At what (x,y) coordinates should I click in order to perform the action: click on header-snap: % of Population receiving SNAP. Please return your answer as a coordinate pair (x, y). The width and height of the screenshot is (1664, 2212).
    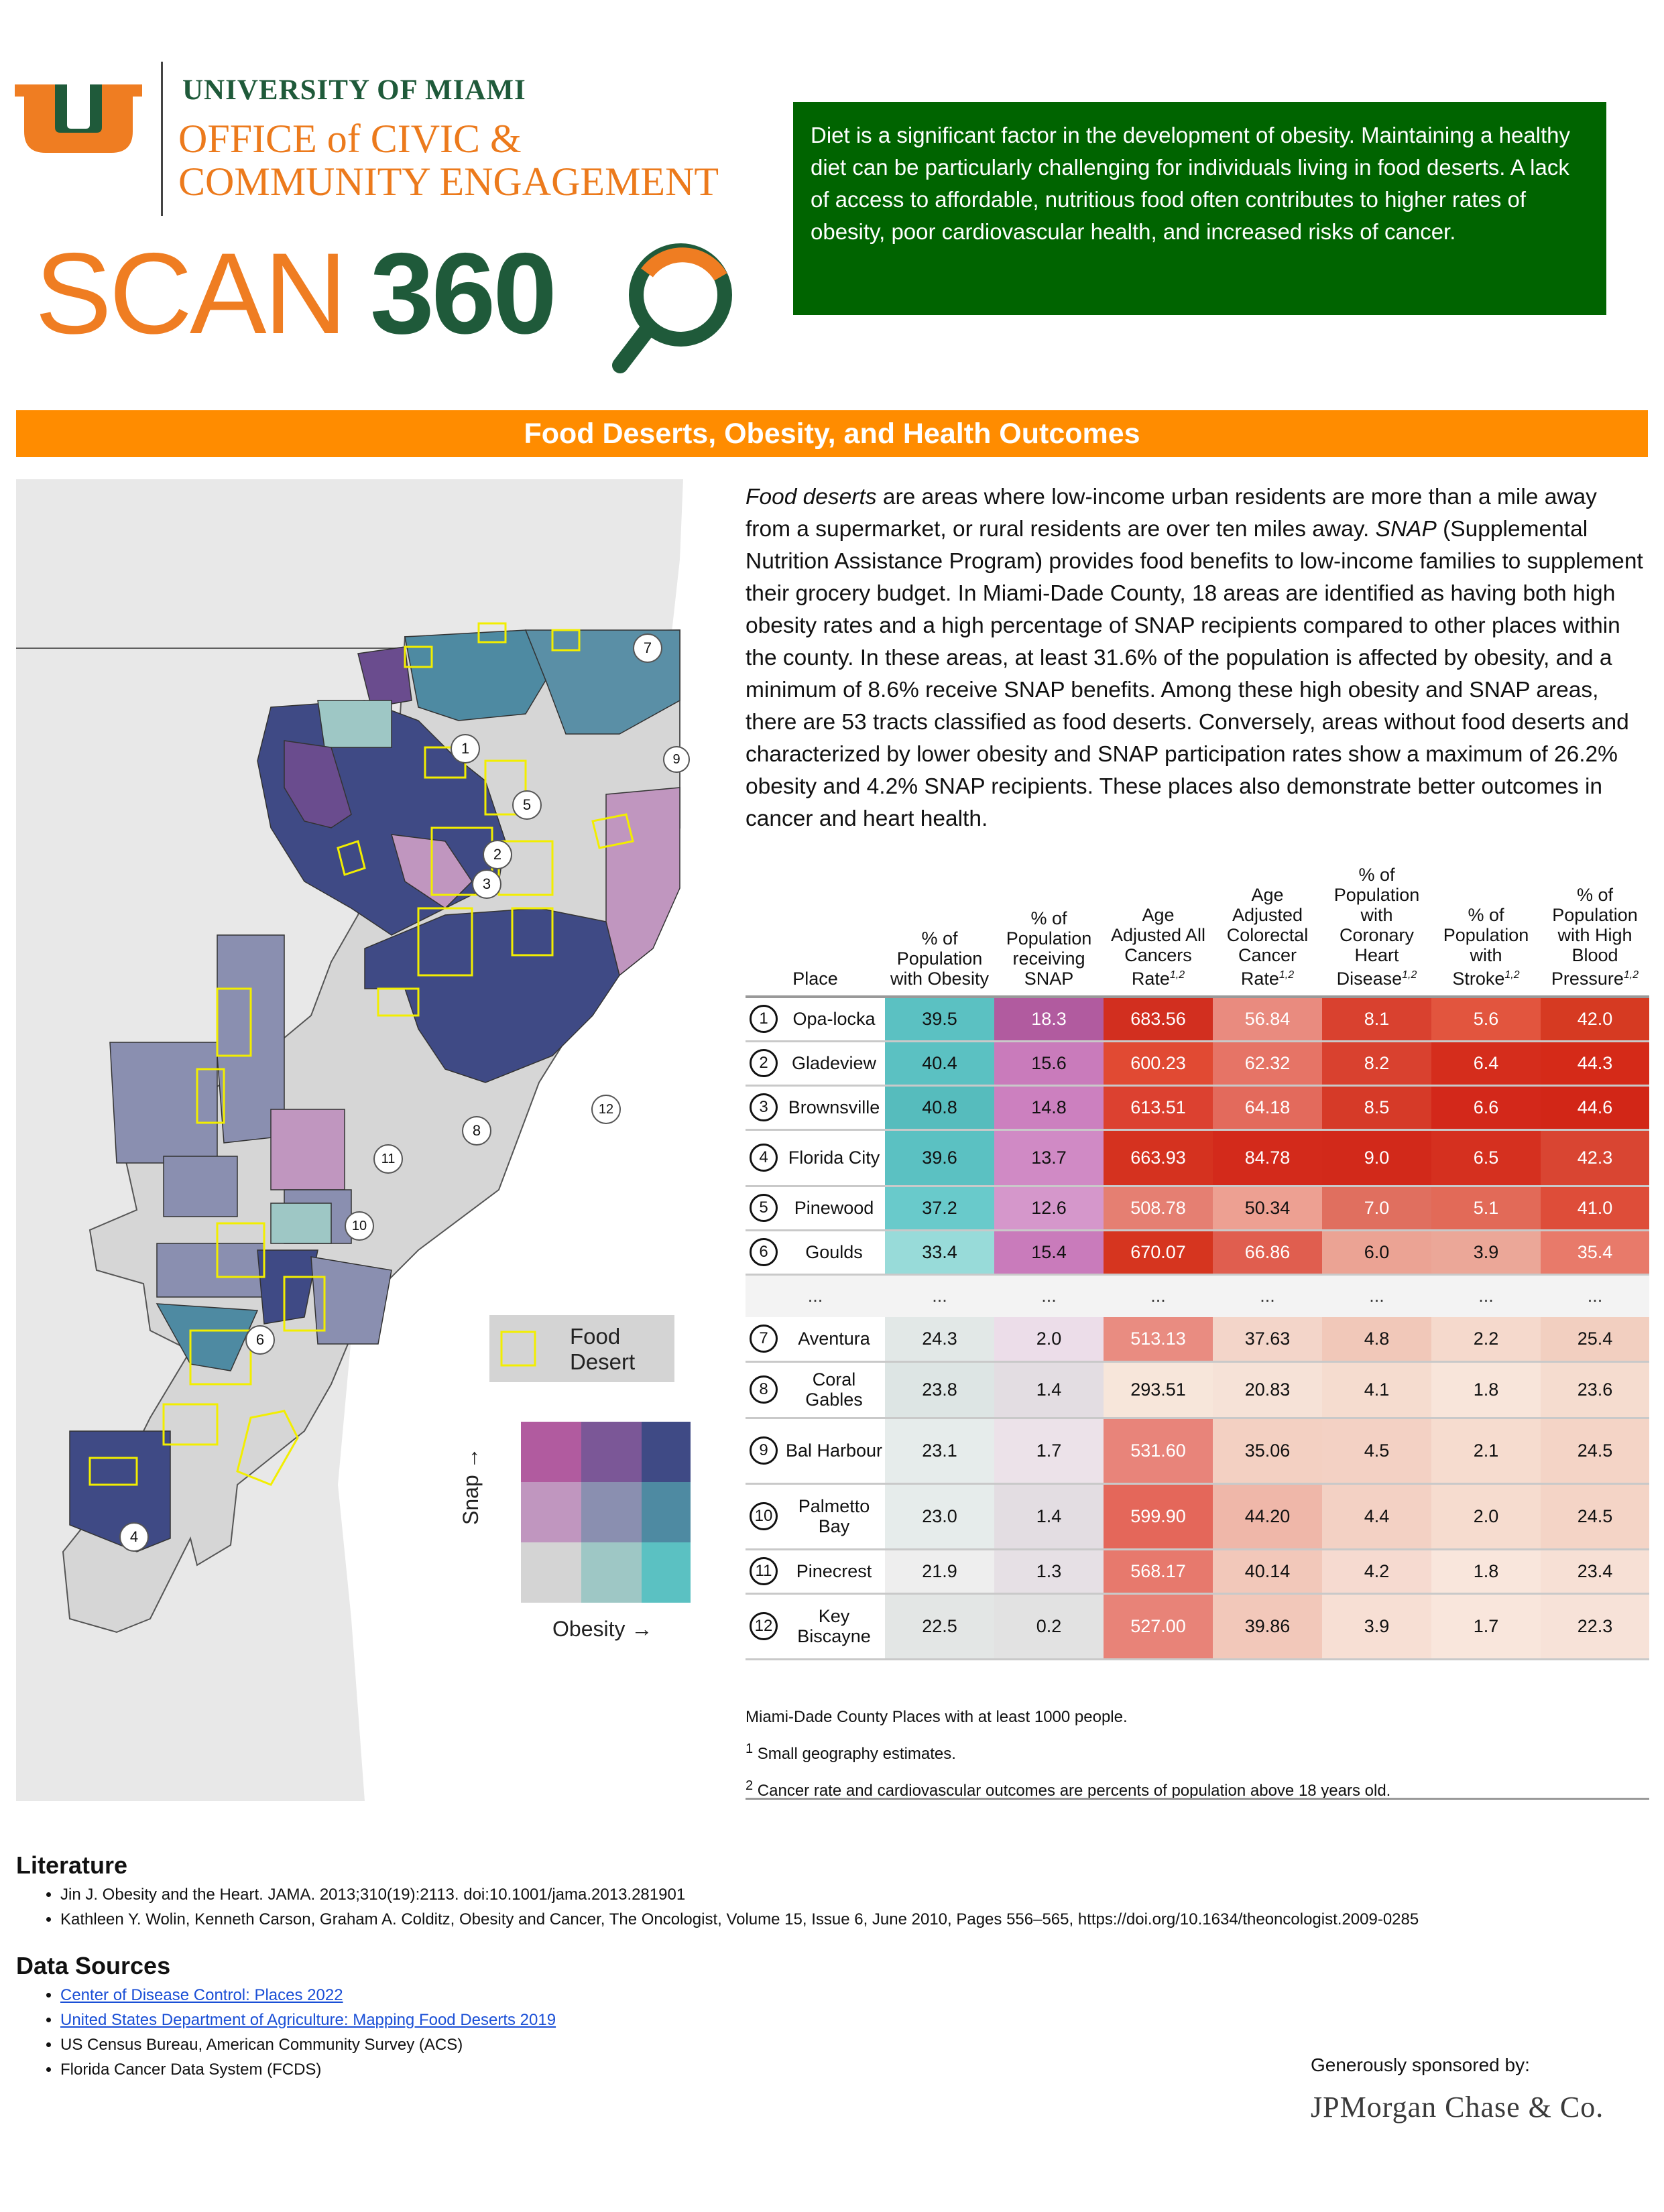
    Looking at the image, I should click on (1049, 931).